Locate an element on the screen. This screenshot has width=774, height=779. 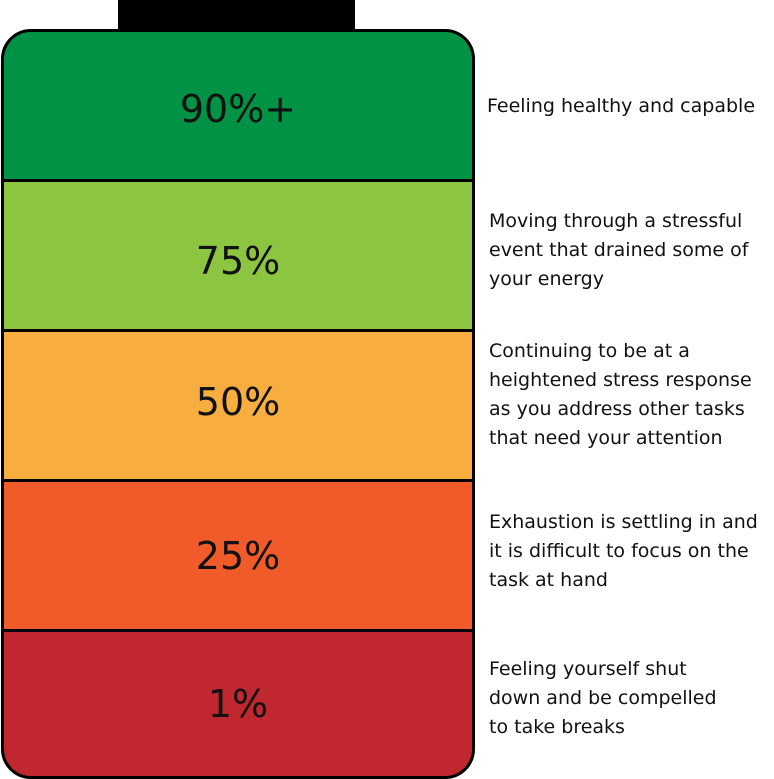
level-label: 25% is located at coordinates (238, 555).